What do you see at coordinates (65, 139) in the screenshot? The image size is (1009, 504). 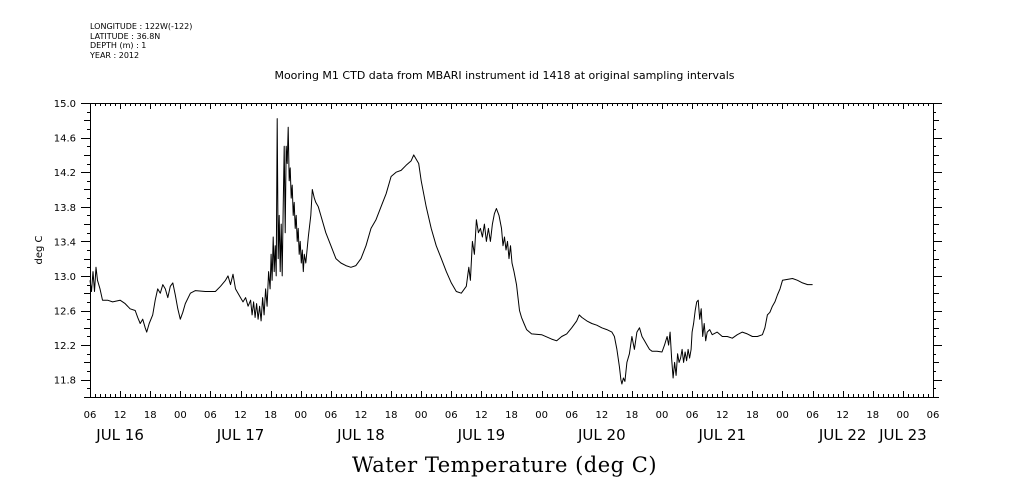 I see `y-tick-label: 14.6` at bounding box center [65, 139].